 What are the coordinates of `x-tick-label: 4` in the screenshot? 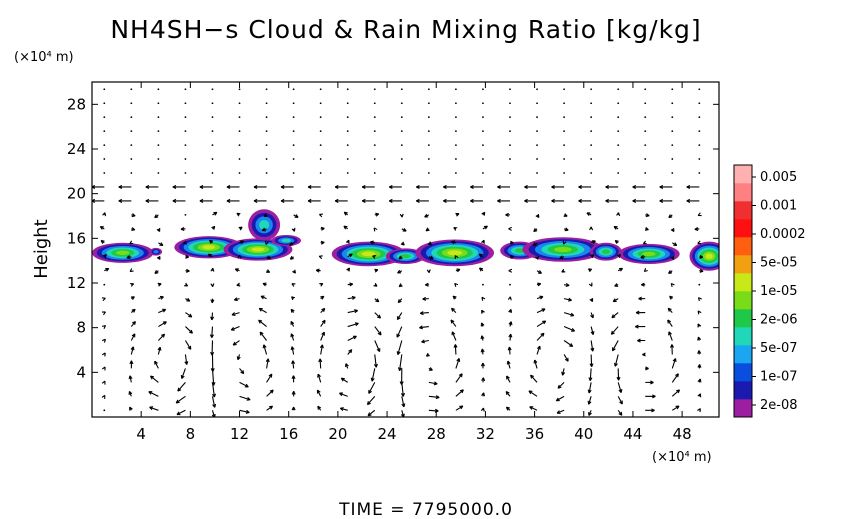 It's located at (141, 434).